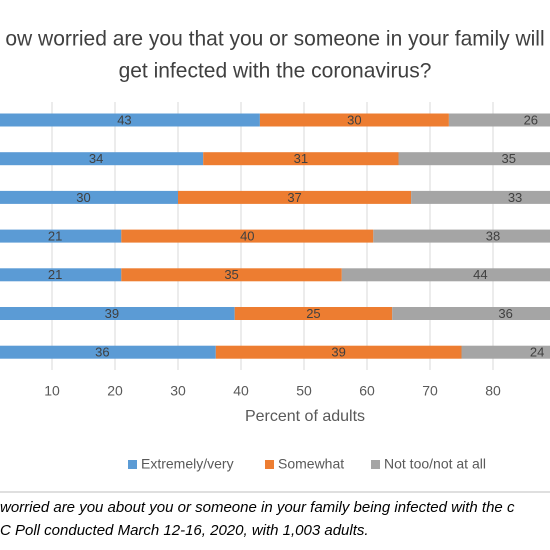 This screenshot has width=550, height=550. Describe the element at coordinates (275, 71) in the screenshot. I see `chart-title: get infected with the coronavirus?` at that location.